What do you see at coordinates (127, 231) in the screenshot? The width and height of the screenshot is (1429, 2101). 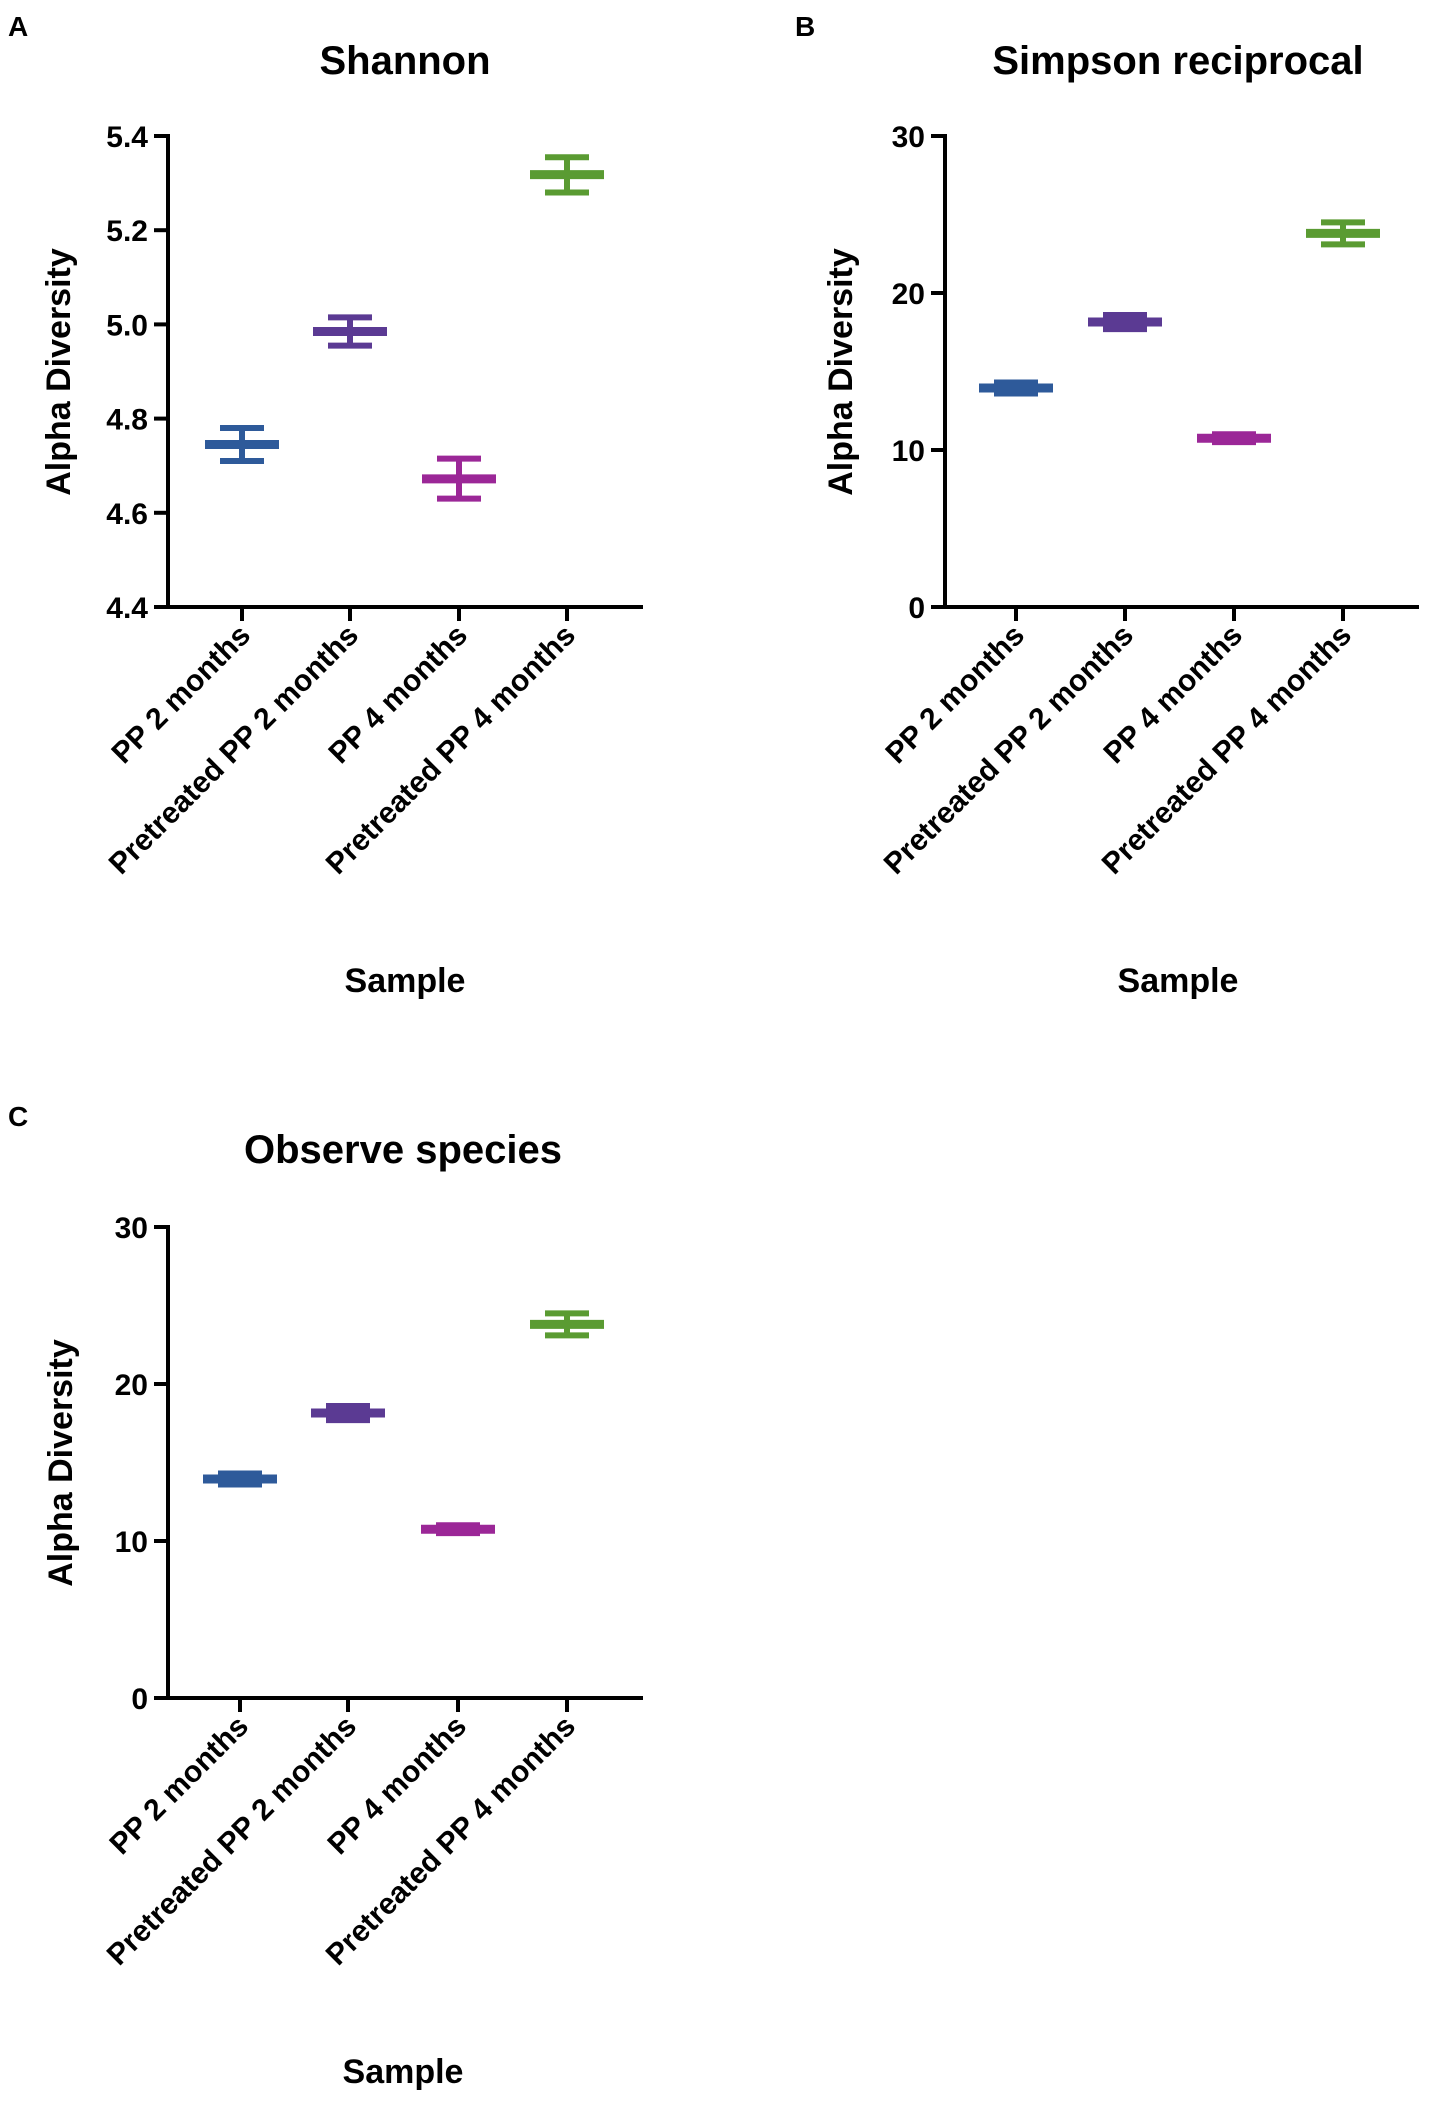 I see `y-tick-label: 5.2` at bounding box center [127, 231].